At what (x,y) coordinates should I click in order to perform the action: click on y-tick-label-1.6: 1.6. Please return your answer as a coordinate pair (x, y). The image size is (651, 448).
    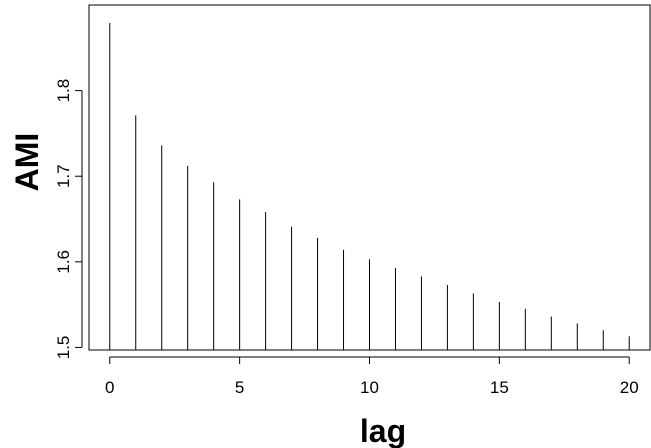
    Looking at the image, I should click on (63, 262).